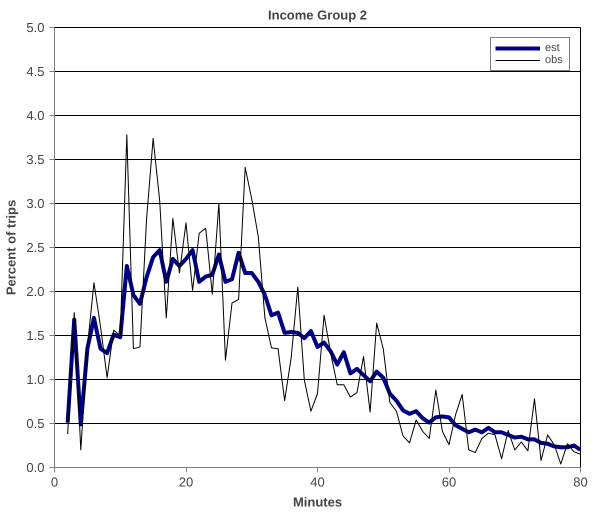 Image resolution: width=616 pixels, height=519 pixels. Describe the element at coordinates (35, 247) in the screenshot. I see `y-tick-label: 2.5` at that location.